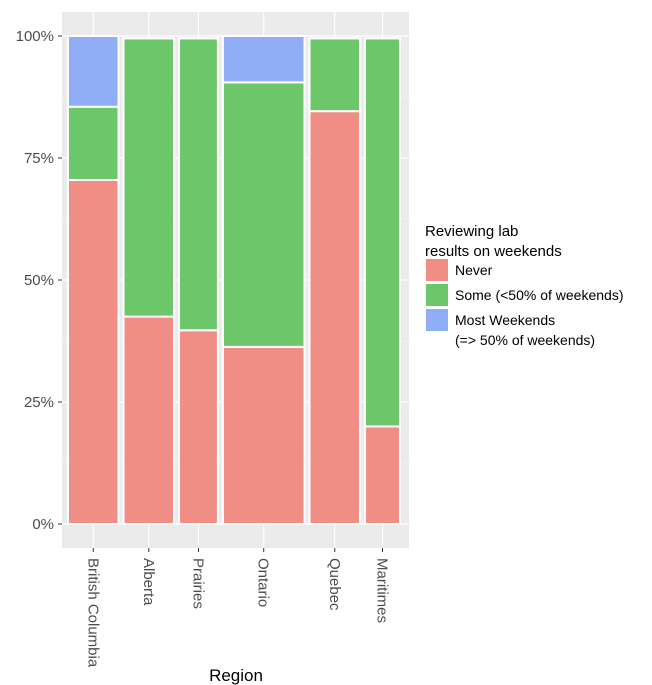 Image resolution: width=652 pixels, height=685 pixels. I want to click on y-tick-label: 100%, so click(35, 36).